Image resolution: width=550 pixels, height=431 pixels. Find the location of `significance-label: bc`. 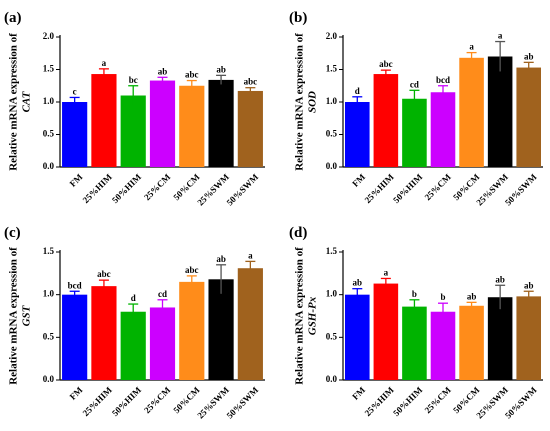

significance-label: bc is located at coordinates (133, 80).